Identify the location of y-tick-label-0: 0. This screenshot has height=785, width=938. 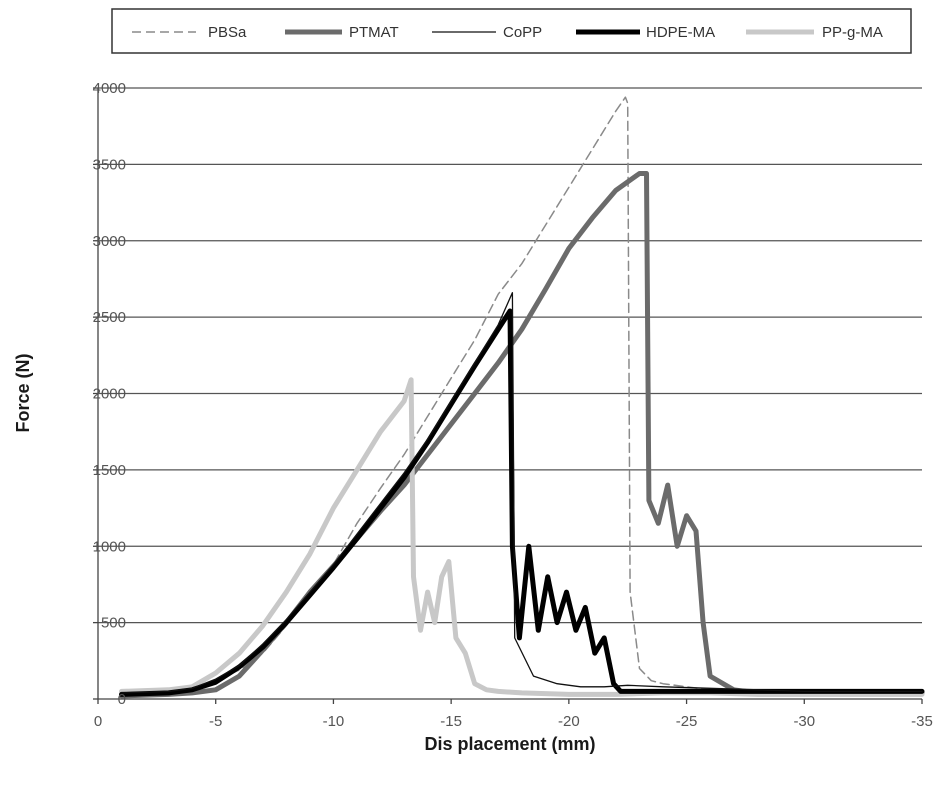
(122, 699).